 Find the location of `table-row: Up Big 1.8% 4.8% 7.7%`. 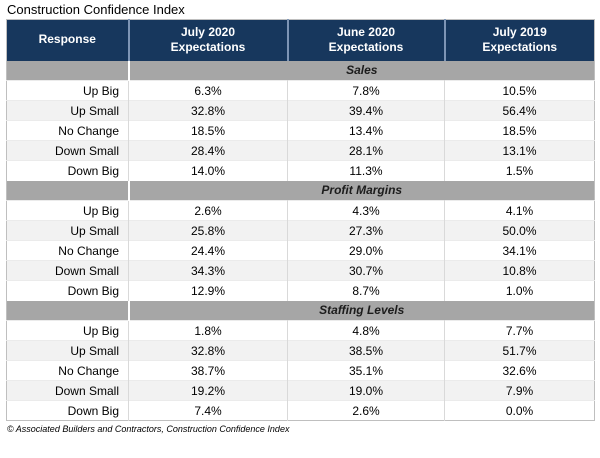

table-row: Up Big 1.8% 4.8% 7.7% is located at coordinates (300, 330).